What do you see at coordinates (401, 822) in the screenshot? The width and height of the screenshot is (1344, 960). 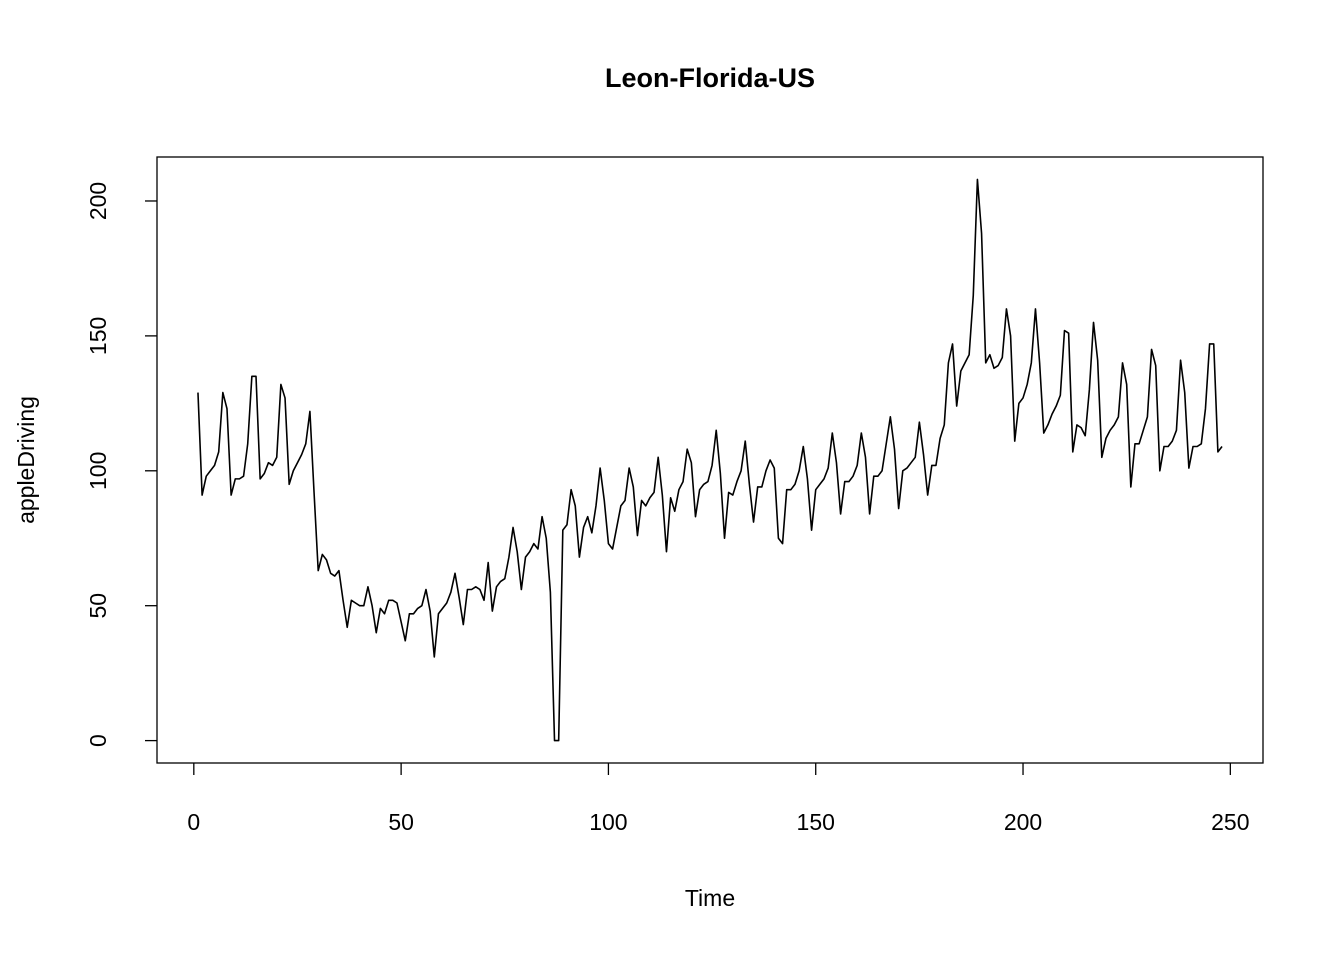 I see `x-tick-label: 50` at bounding box center [401, 822].